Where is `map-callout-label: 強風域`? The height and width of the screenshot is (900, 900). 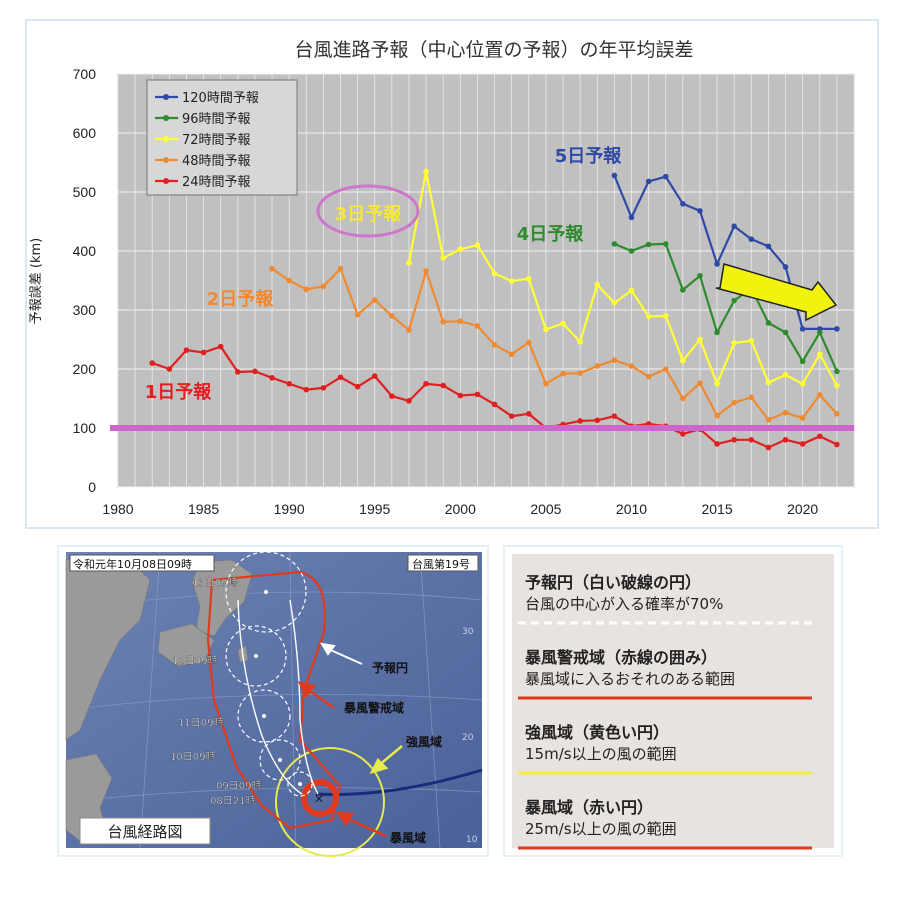
map-callout-label: 強風域 is located at coordinates (424, 741).